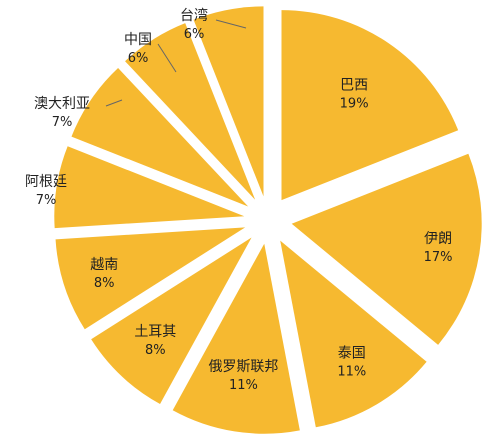 This screenshot has width=500, height=434. Describe the element at coordinates (354, 85) in the screenshot. I see `slice-label: 巴西` at that location.